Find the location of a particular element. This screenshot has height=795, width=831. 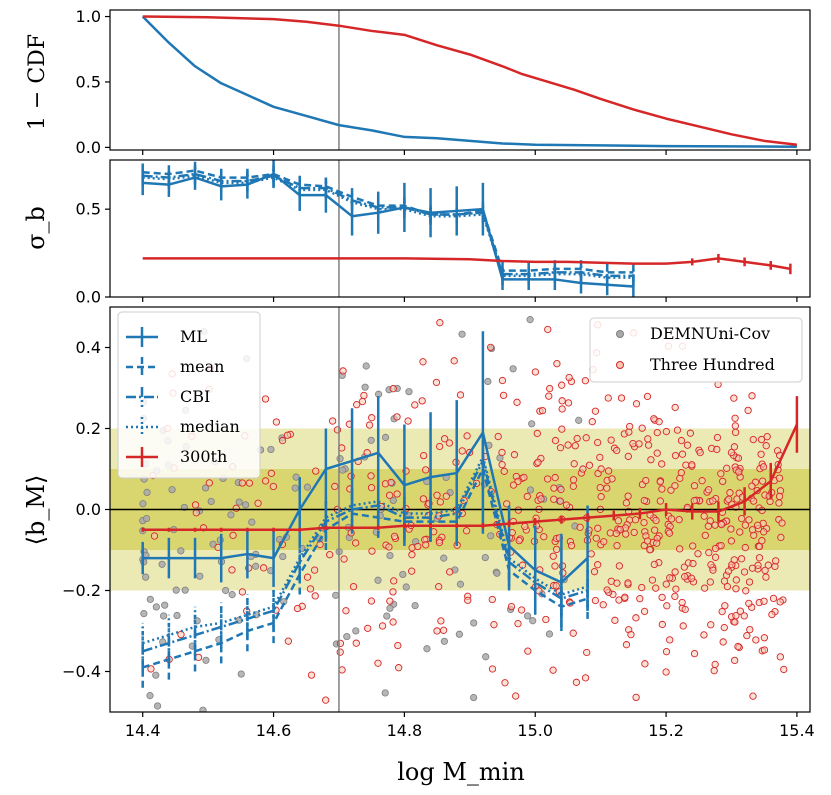

ylabel-sigma: σ_b is located at coordinates (36, 228).